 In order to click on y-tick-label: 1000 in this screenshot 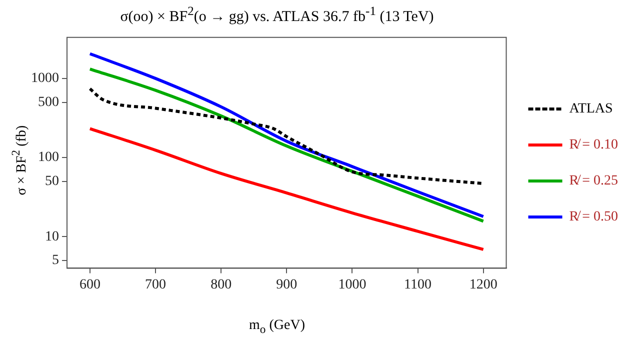, I will do `click(45, 78)`.